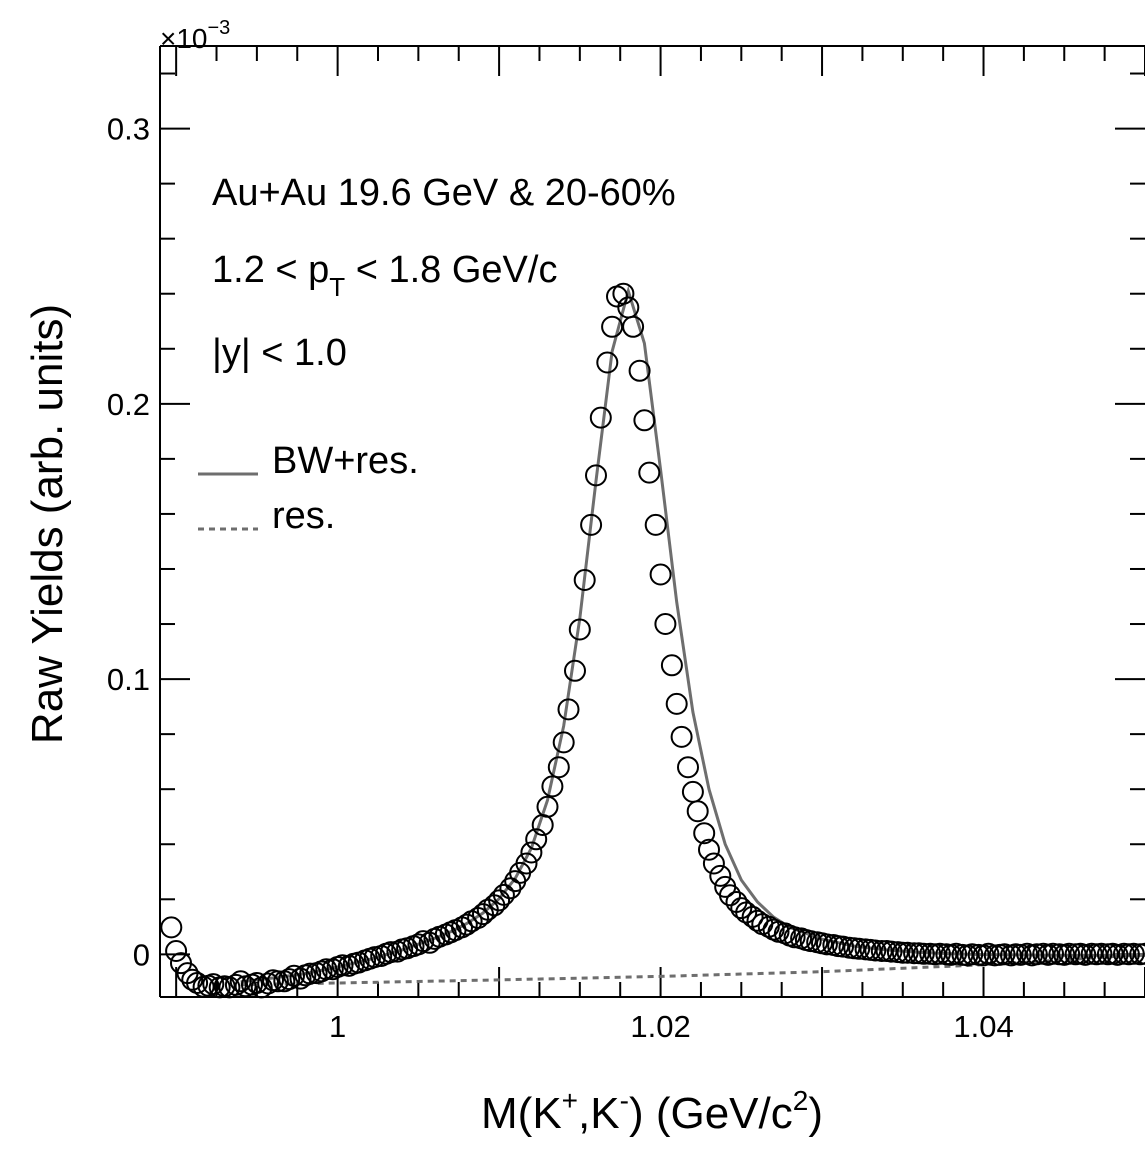 The image size is (1145, 1151). I want to click on annotation-system: Au+Au 19.6 GeV & 20-60%, so click(444, 193).